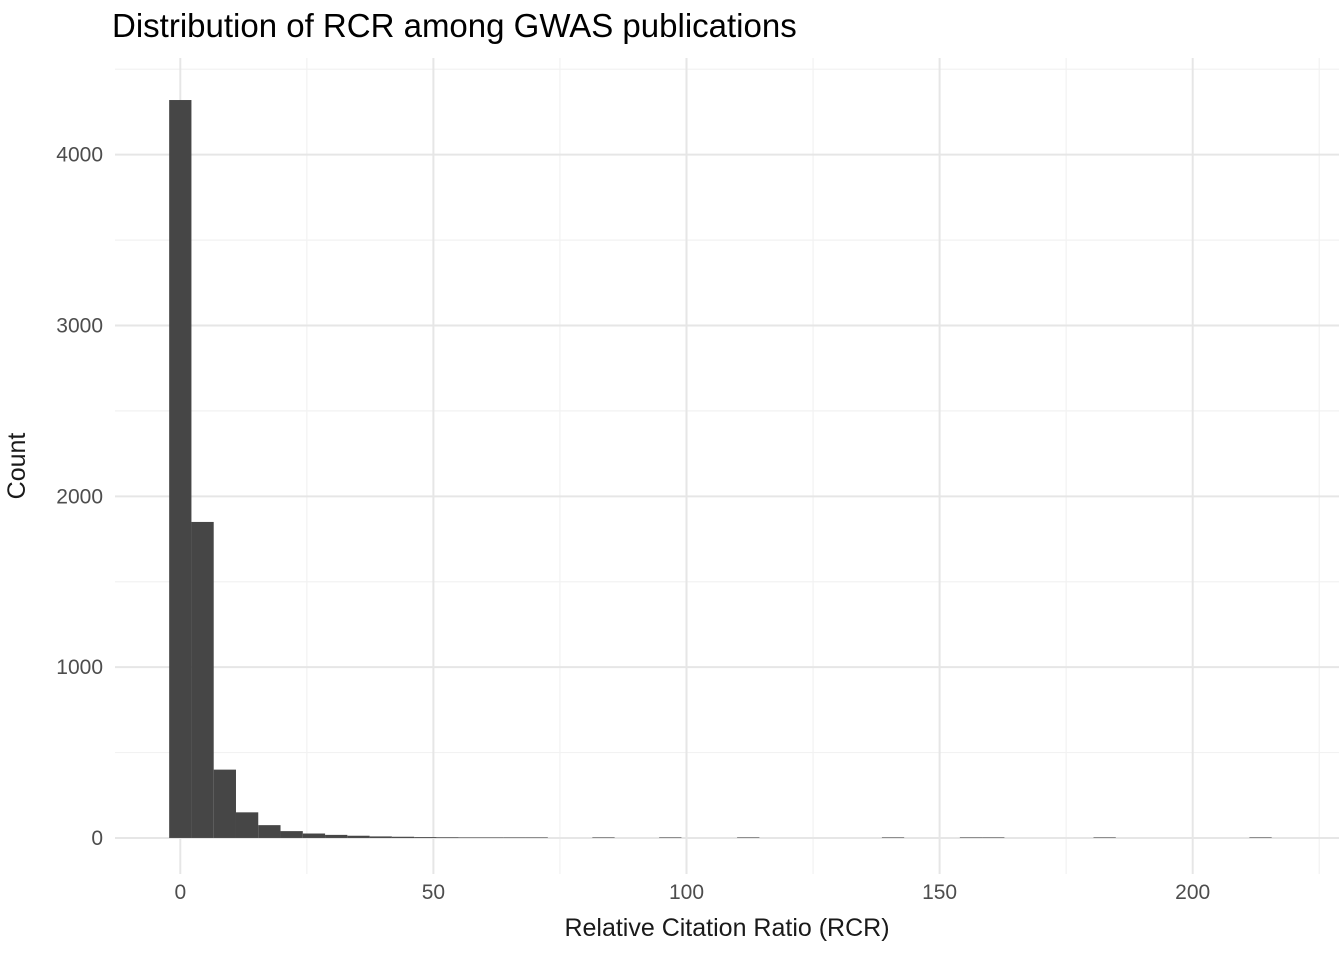 Image resolution: width=1344 pixels, height=960 pixels. I want to click on x-tick-label: 0, so click(180, 892).